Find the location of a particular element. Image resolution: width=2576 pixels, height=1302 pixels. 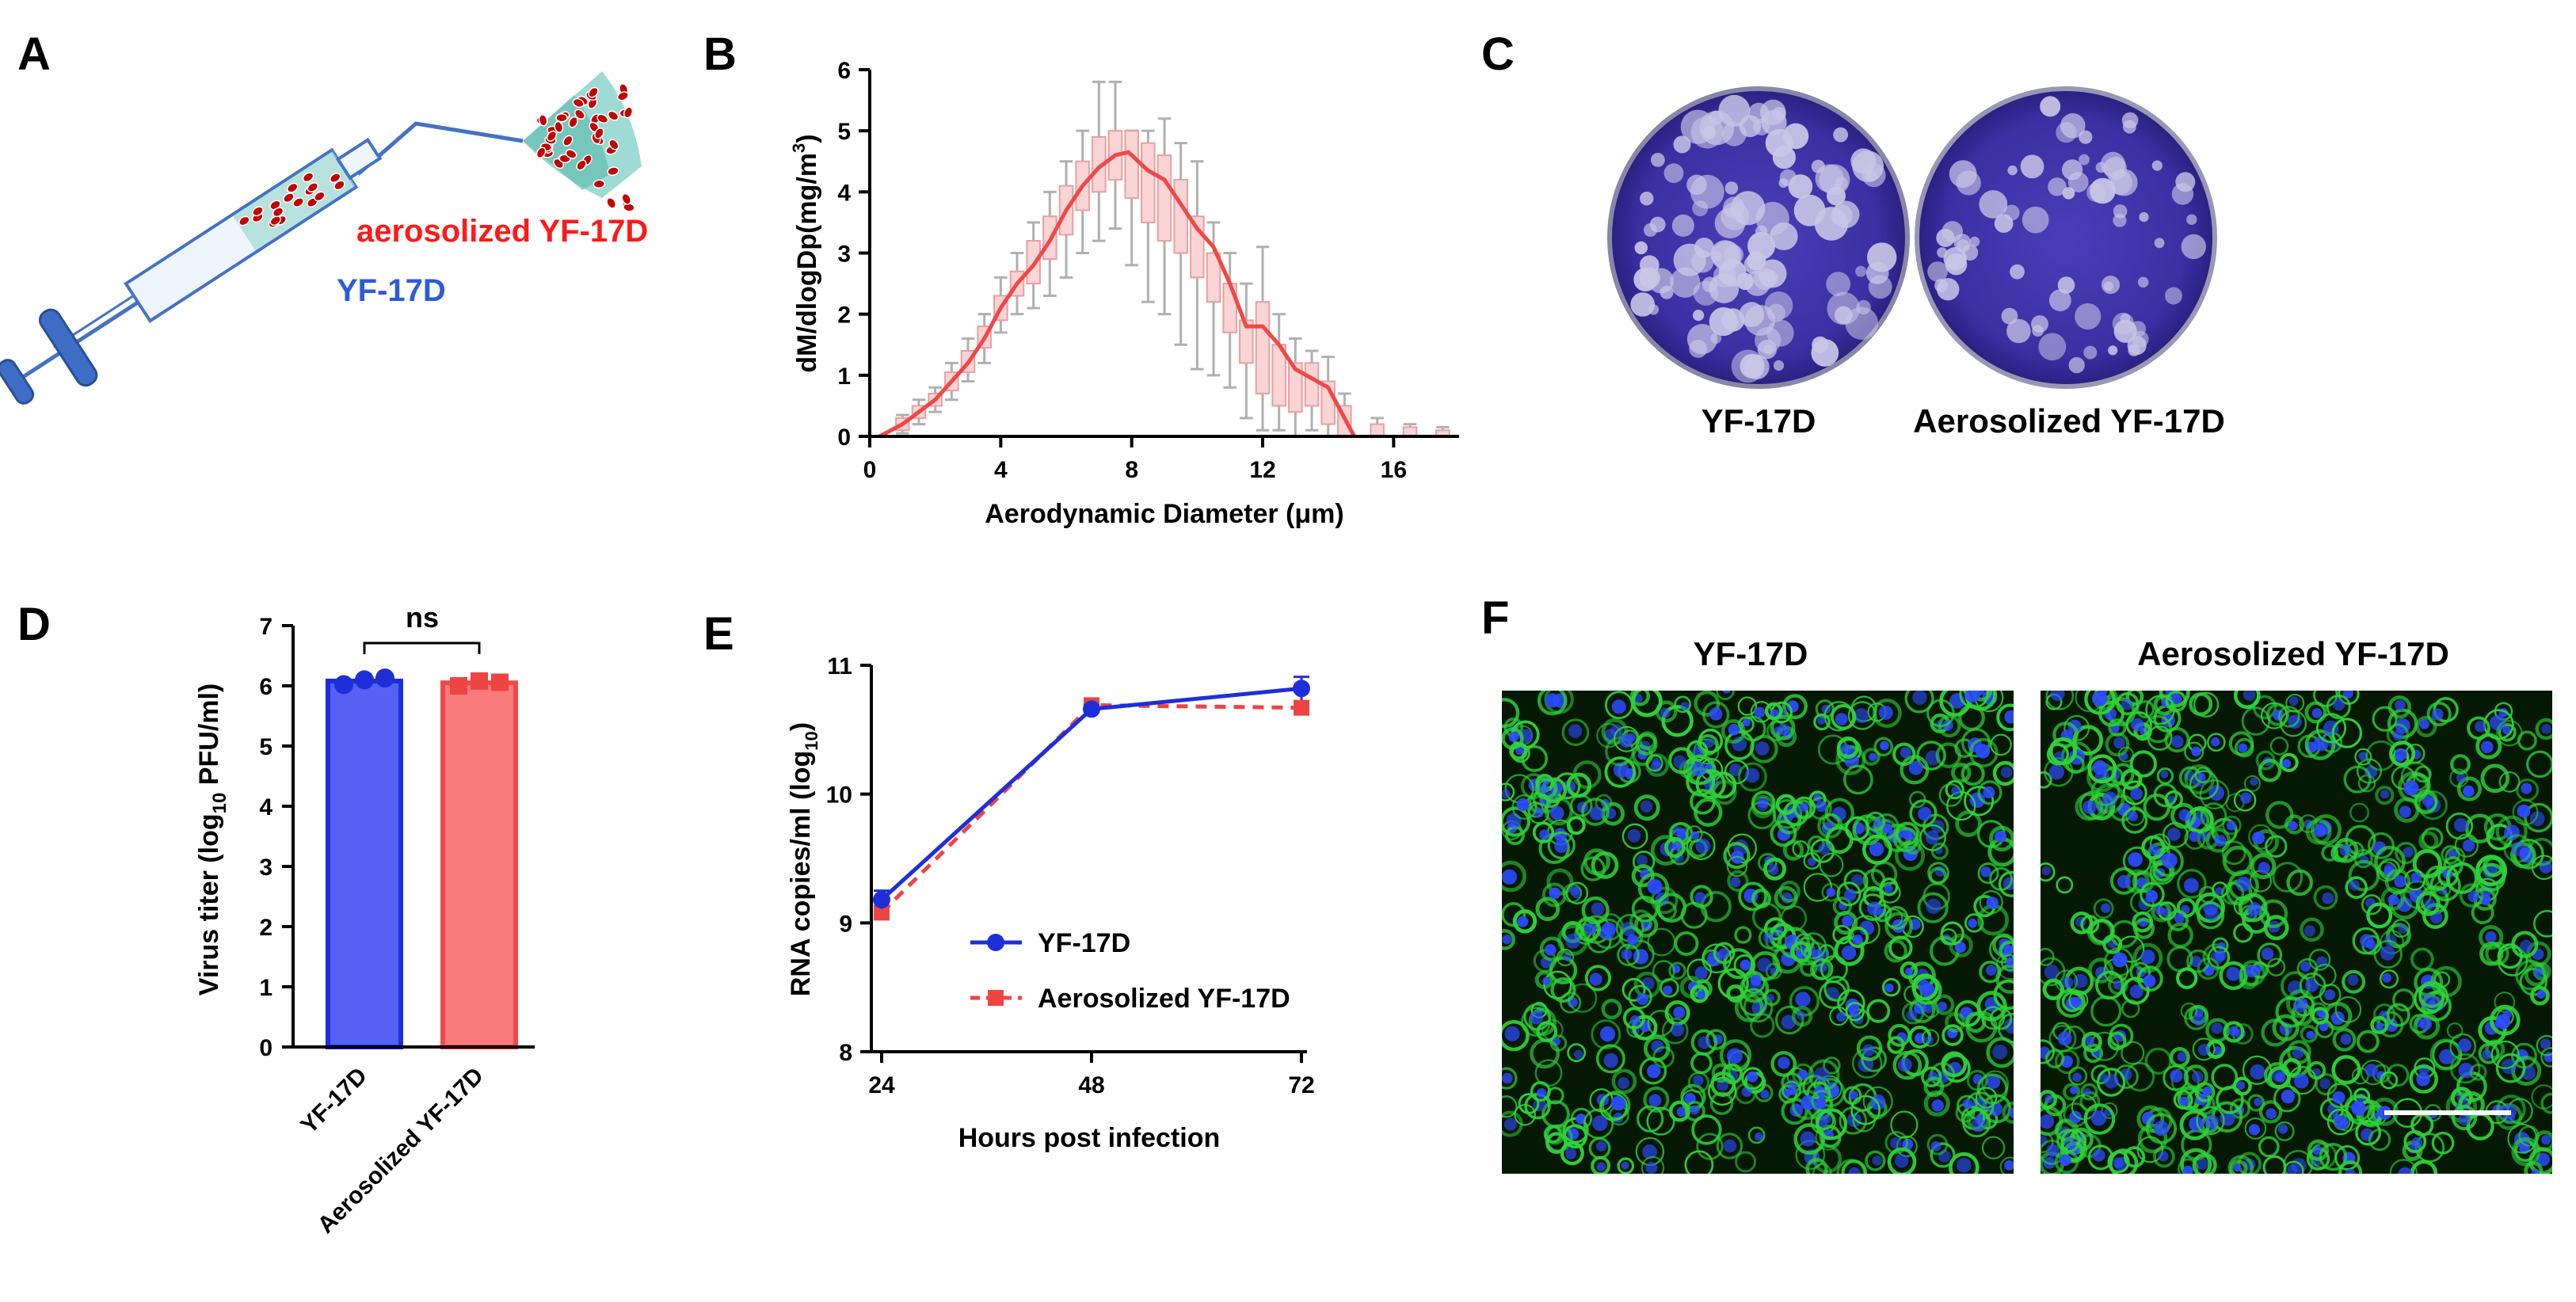

d-y-title-pre: Virus titer (log is located at coordinates (209, 904).